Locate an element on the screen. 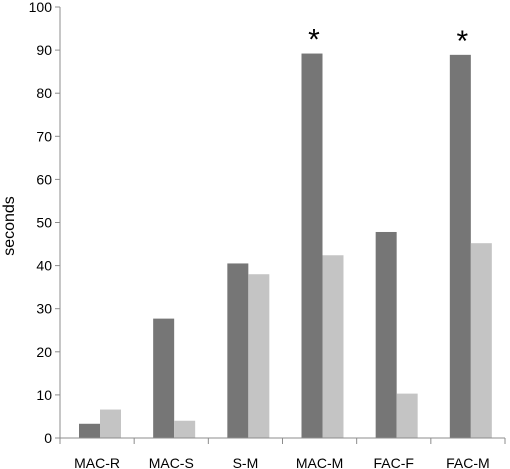  y-tick-label: 40 is located at coordinates (44, 266).